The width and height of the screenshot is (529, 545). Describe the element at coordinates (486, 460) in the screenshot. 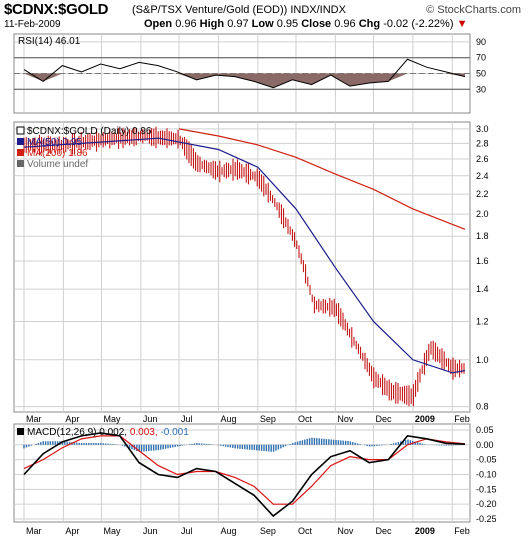

I see `macd-y-tick-label: -0.05` at that location.